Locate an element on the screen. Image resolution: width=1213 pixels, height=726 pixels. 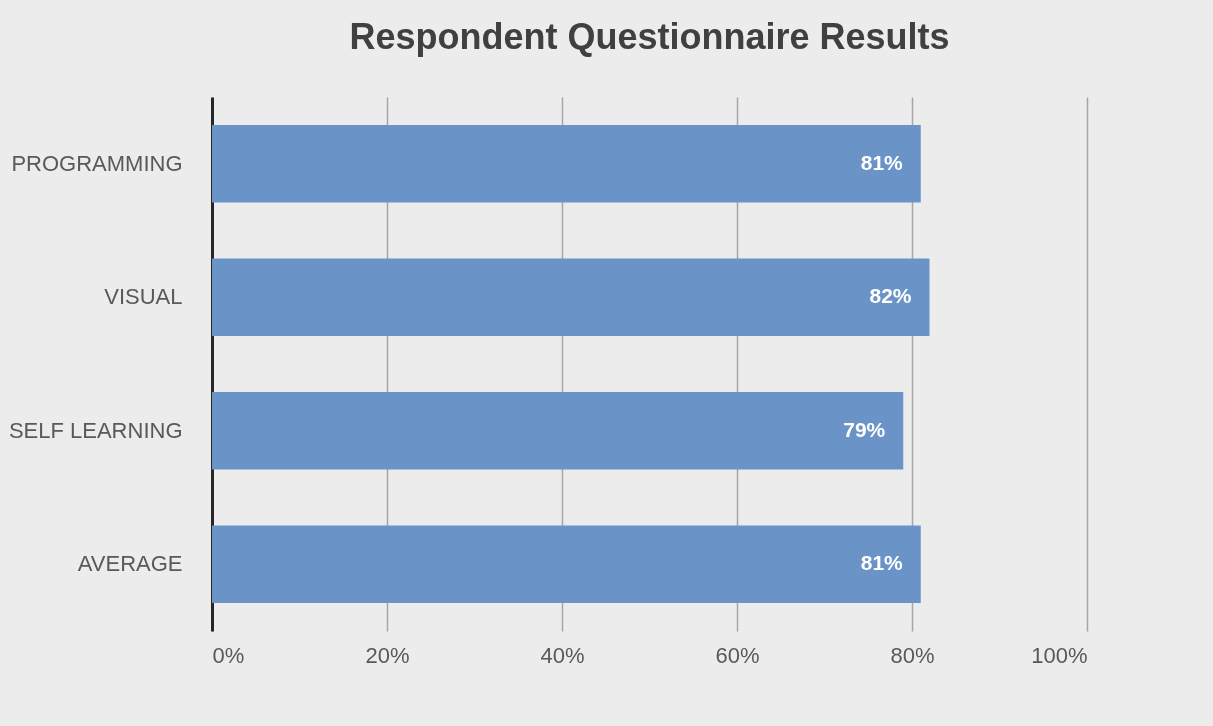
data-label: 79% is located at coordinates (864, 429).